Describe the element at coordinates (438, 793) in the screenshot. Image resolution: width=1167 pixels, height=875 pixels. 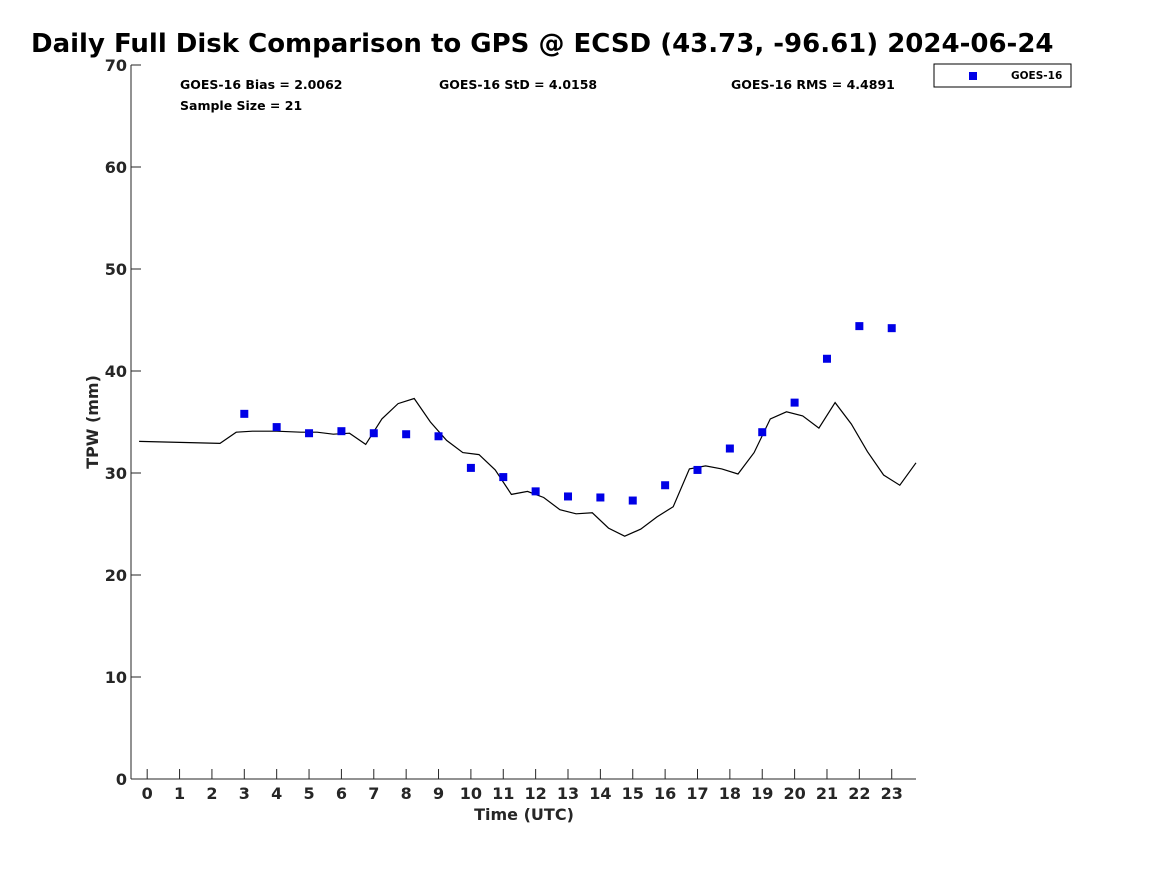
I see `x-tick-label: 9` at that location.